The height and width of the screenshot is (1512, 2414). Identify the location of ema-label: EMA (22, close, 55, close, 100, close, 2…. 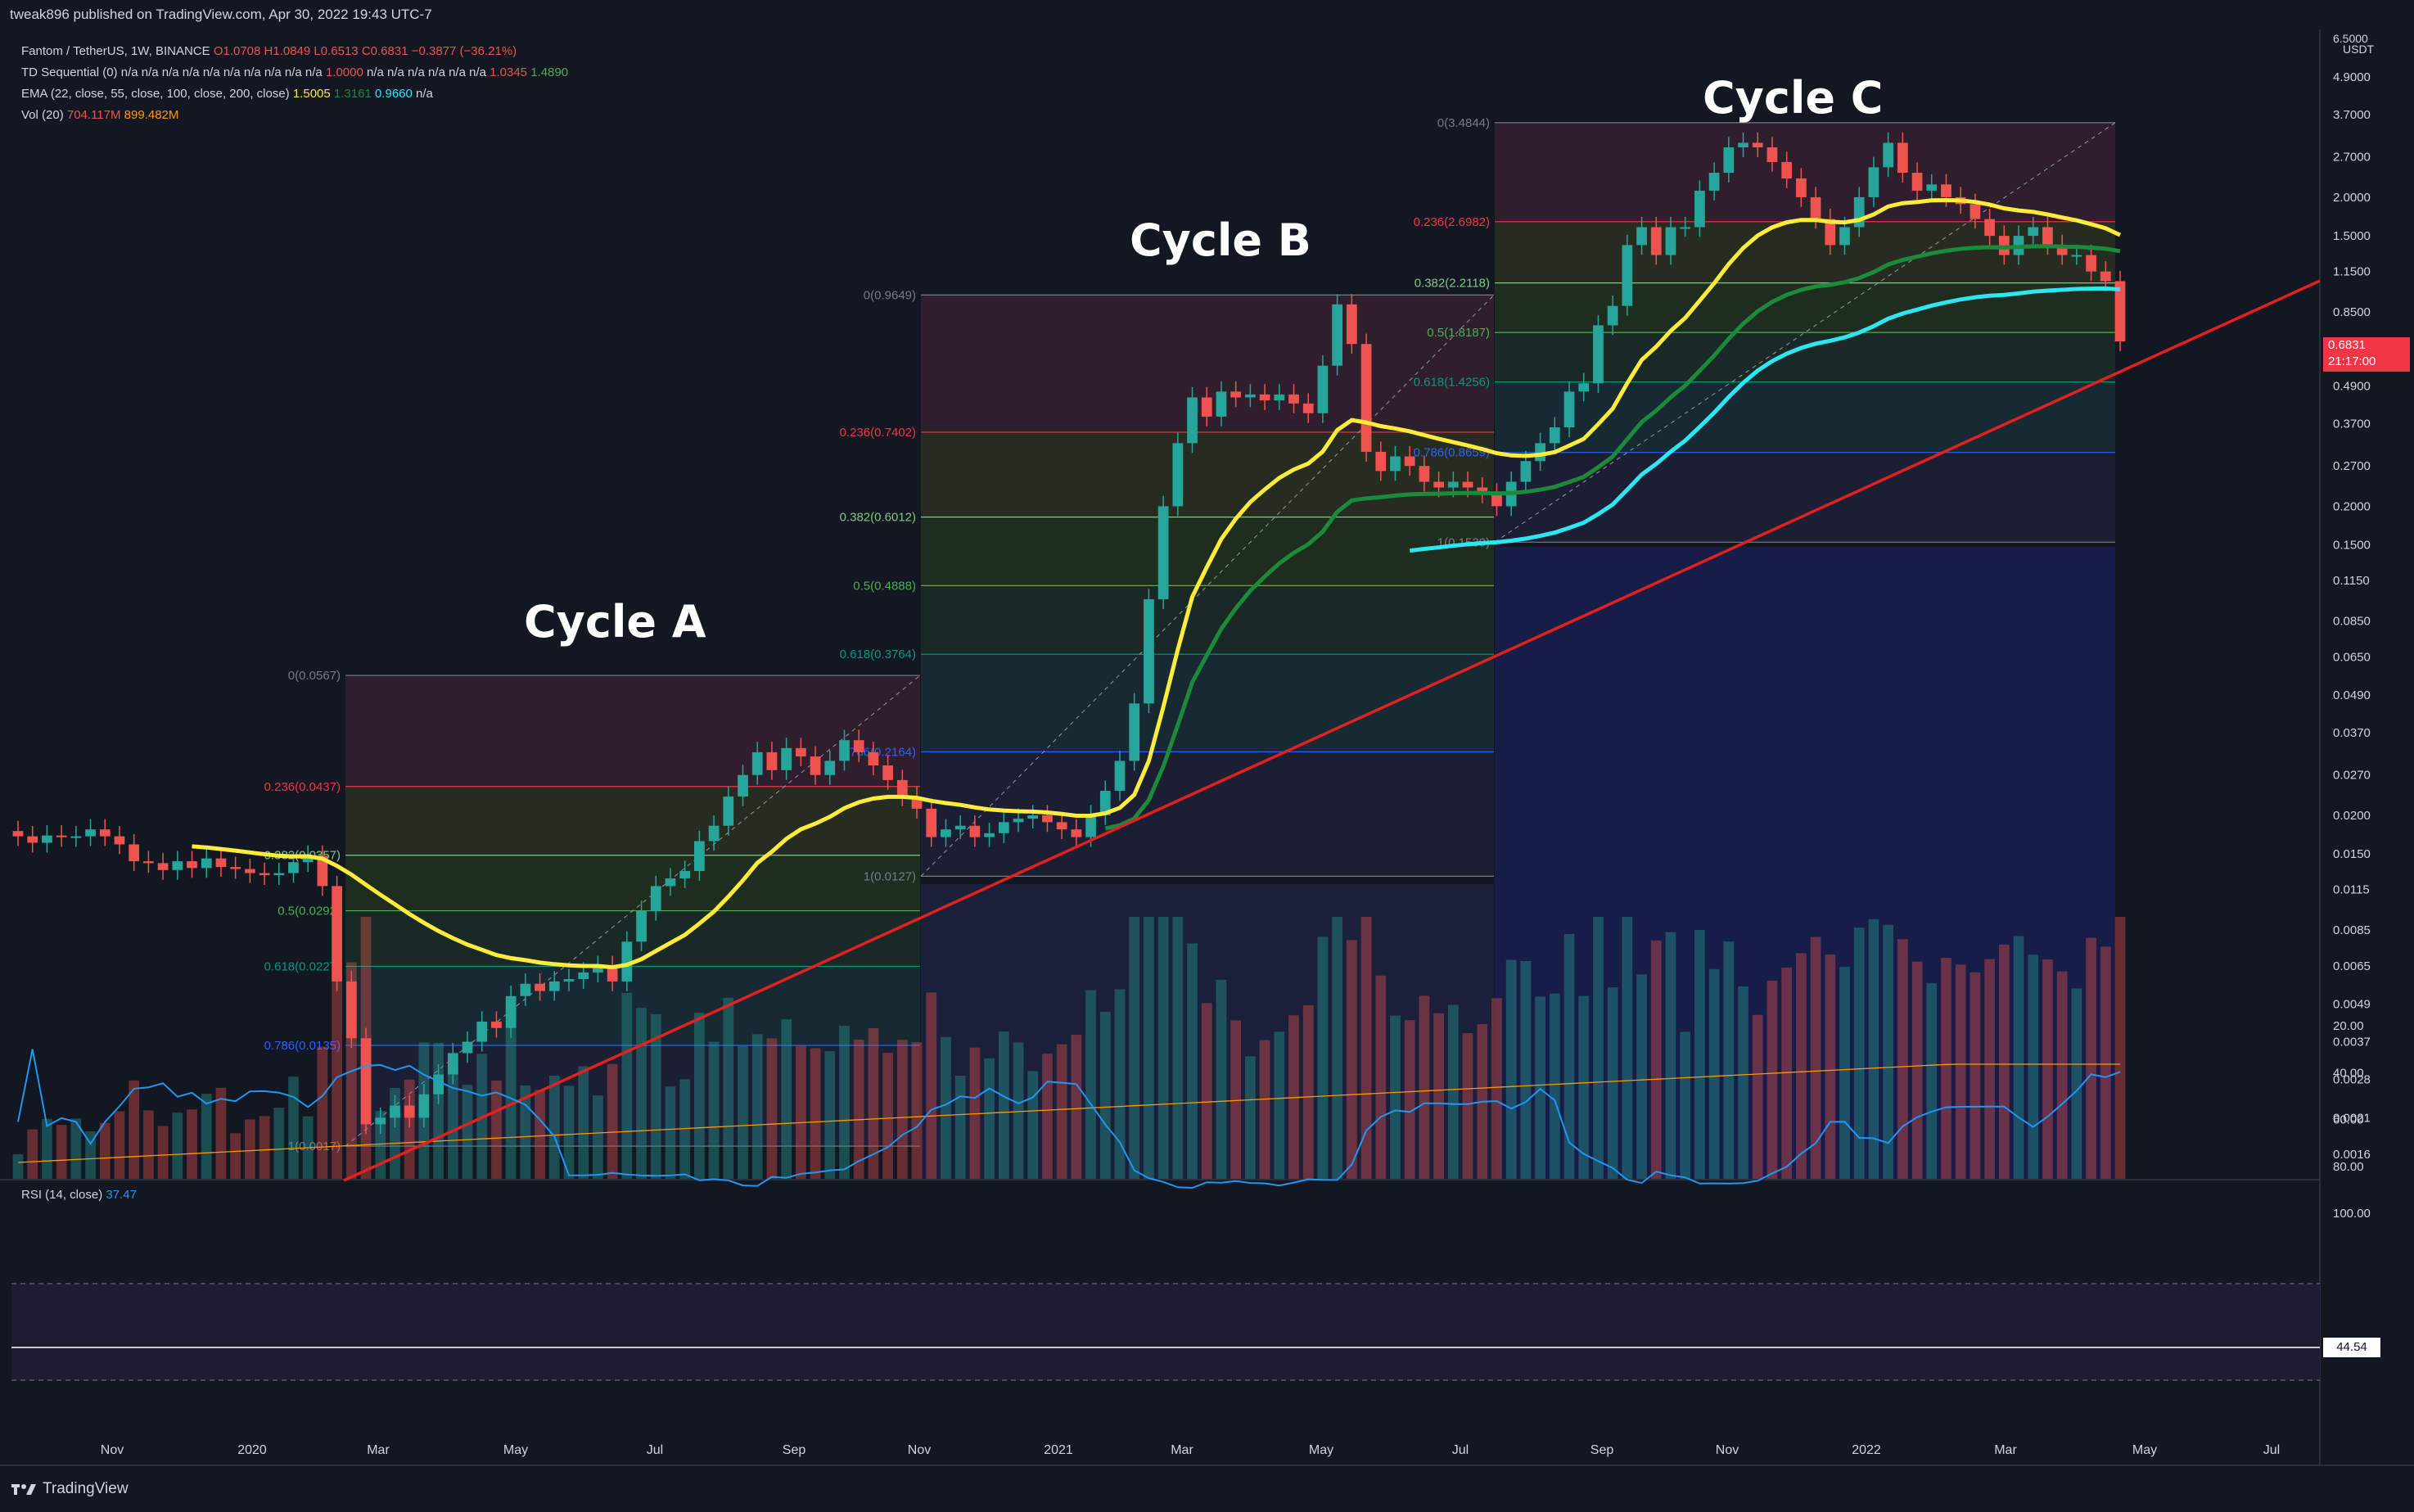
(155, 94).